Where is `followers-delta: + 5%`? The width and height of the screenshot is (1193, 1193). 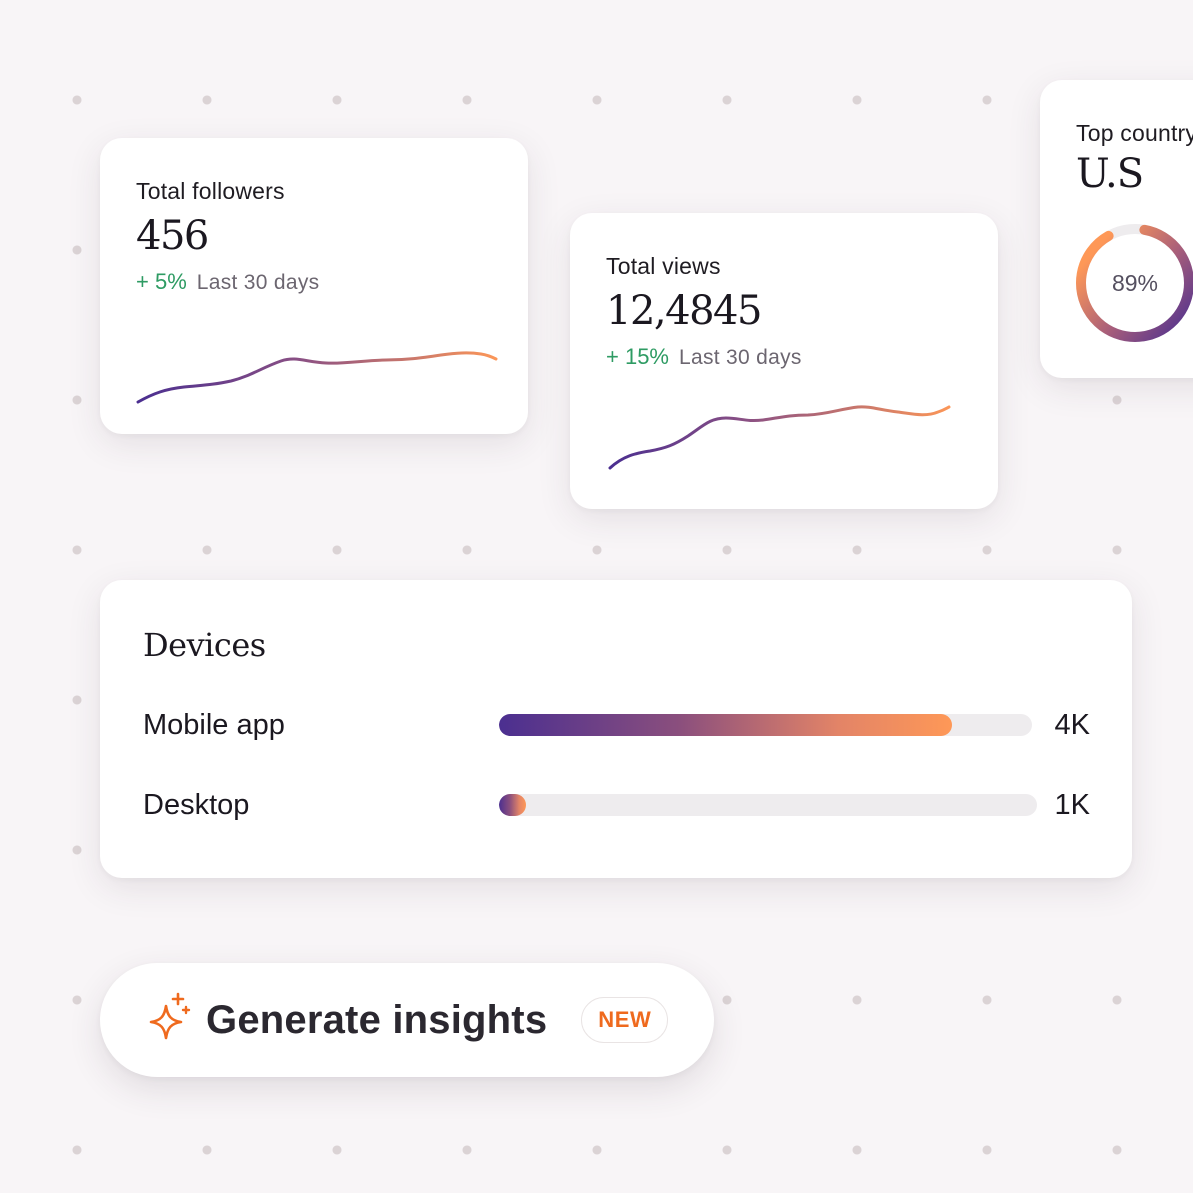
followers-delta: + 5% is located at coordinates (161, 281).